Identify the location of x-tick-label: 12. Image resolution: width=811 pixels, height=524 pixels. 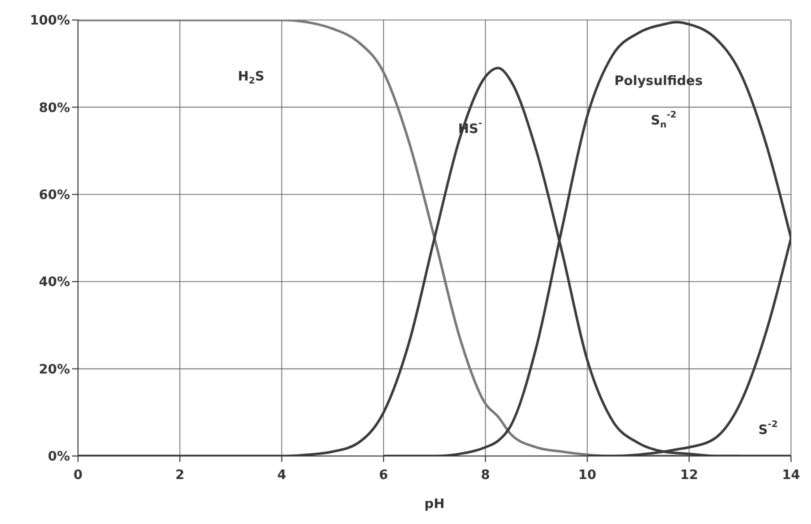
(689, 476).